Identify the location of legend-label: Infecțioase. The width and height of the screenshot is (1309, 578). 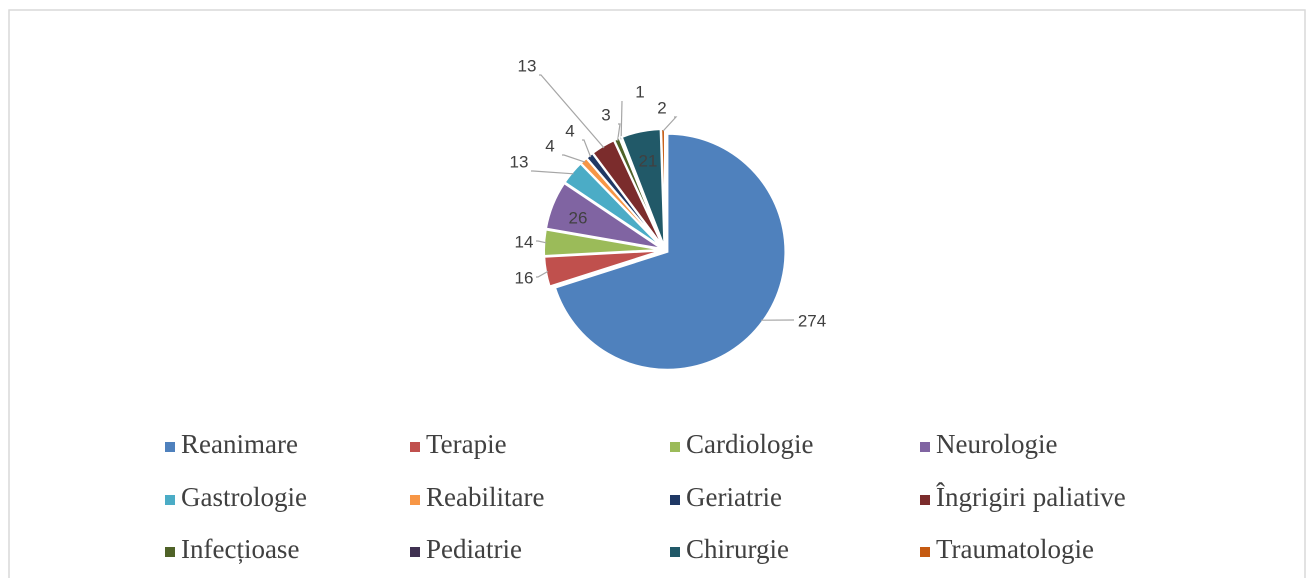
(240, 549).